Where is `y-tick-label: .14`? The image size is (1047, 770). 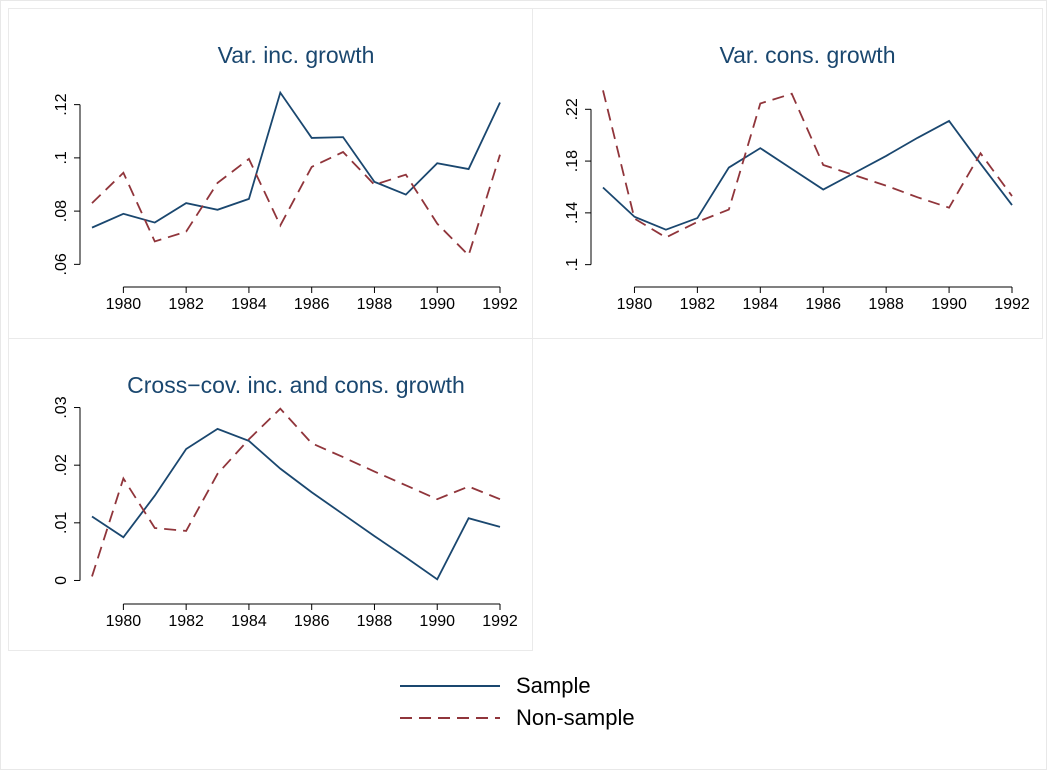
y-tick-label: .14 is located at coordinates (572, 213).